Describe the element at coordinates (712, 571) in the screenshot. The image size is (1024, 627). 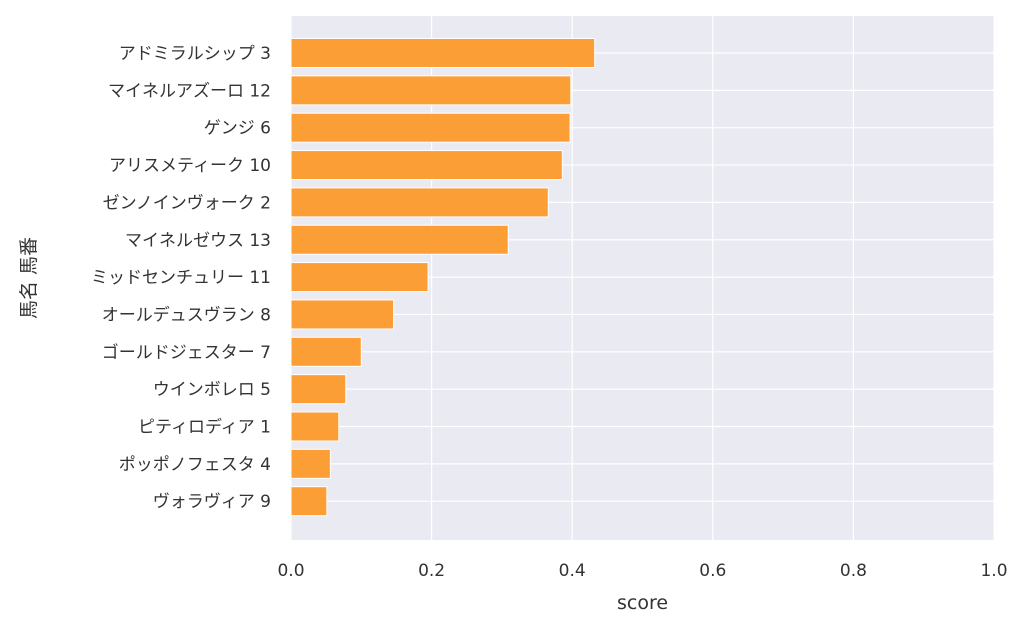
I see `x-tick-label: 0.6` at that location.